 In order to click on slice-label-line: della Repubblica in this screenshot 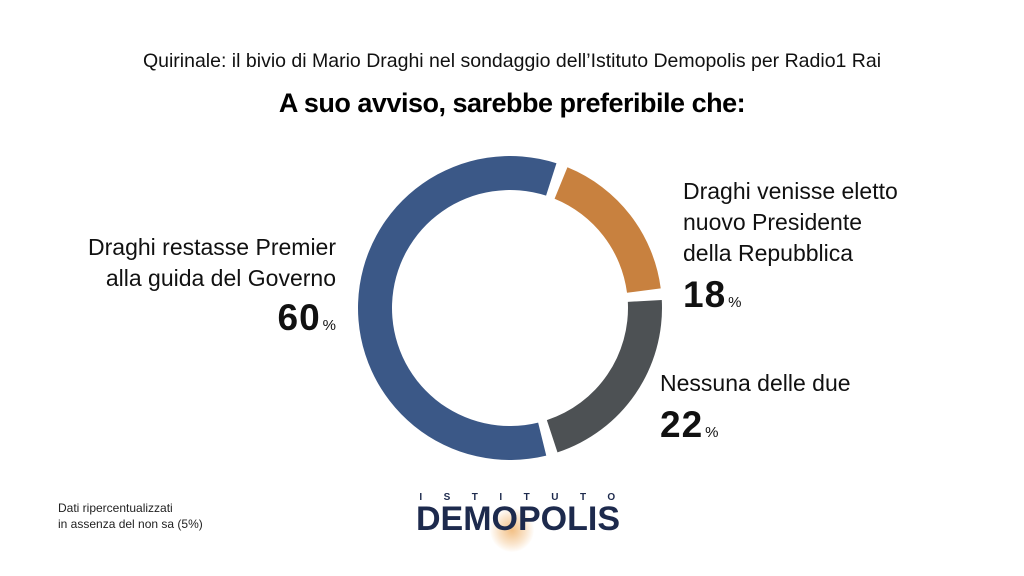, I will do `click(768, 253)`.